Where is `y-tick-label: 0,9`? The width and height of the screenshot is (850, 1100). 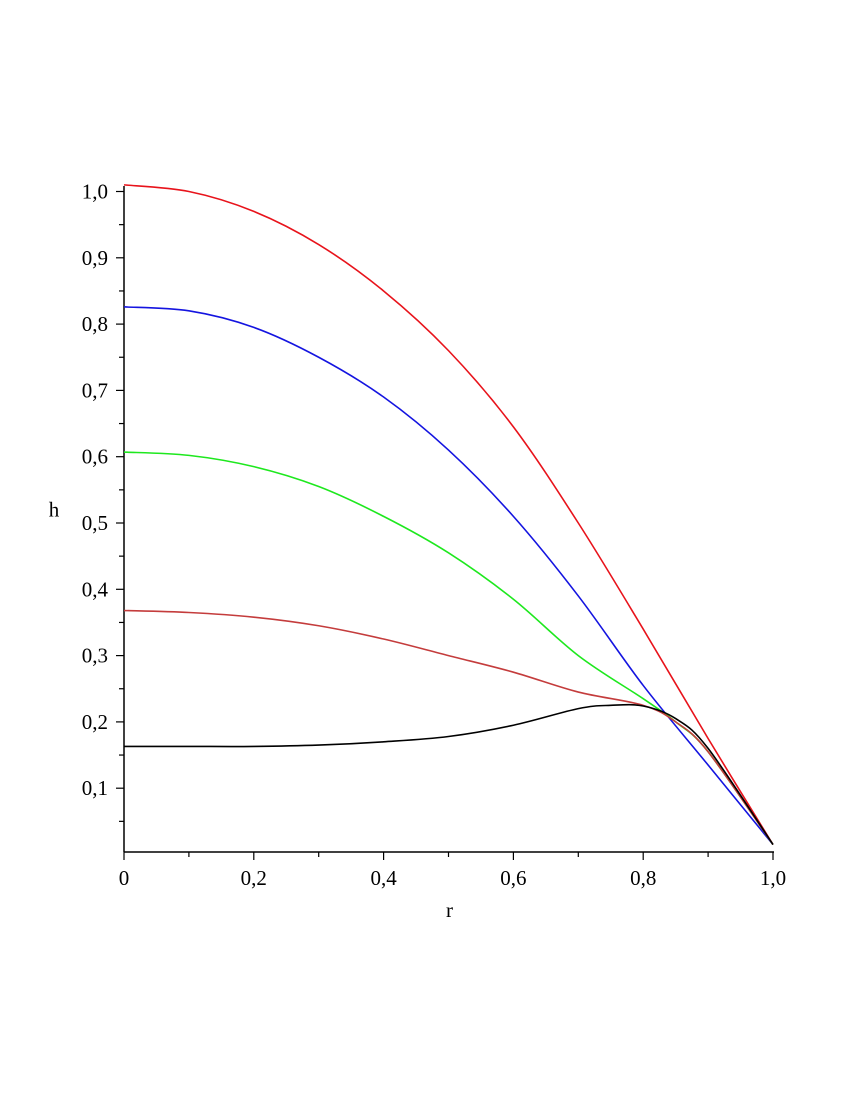 y-tick-label: 0,9 is located at coordinates (95, 258).